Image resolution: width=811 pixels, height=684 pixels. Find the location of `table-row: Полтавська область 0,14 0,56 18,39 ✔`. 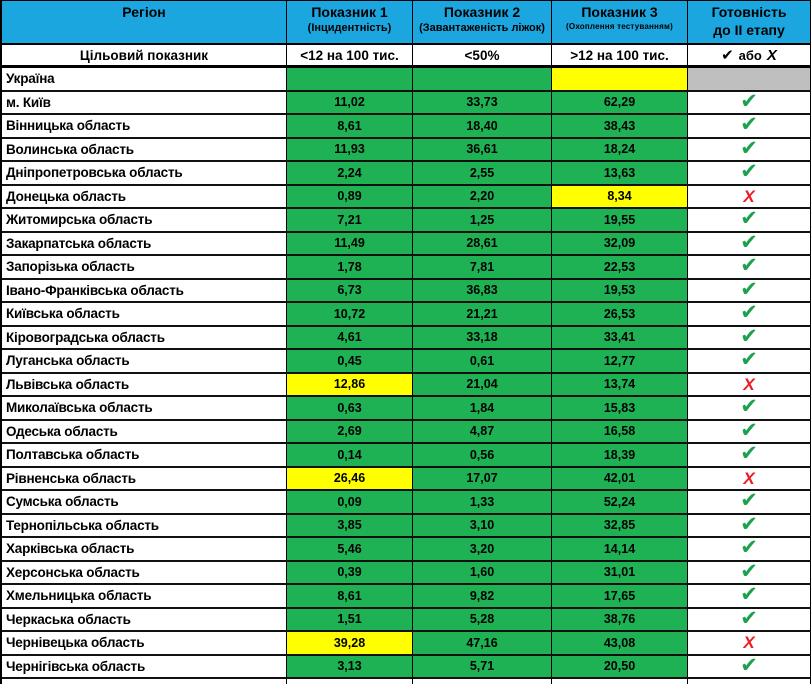

table-row: Полтавська область 0,14 0,56 18,39 ✔ is located at coordinates (406, 456).